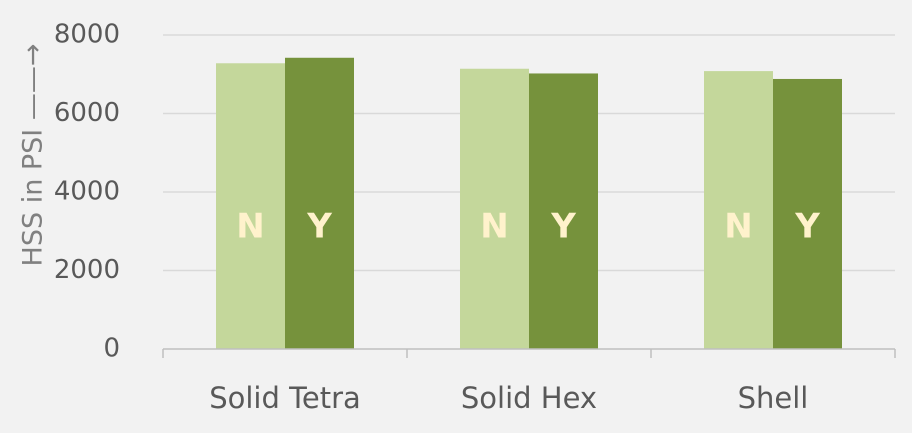 The height and width of the screenshot is (433, 912). I want to click on bar-n-shell, so click(738, 210).